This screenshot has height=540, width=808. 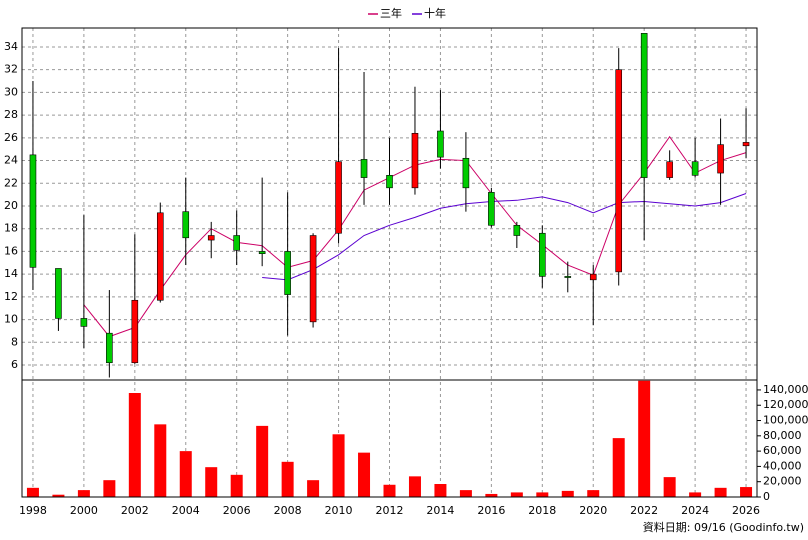 I want to click on x-tick-label: 2012, so click(x=390, y=510).